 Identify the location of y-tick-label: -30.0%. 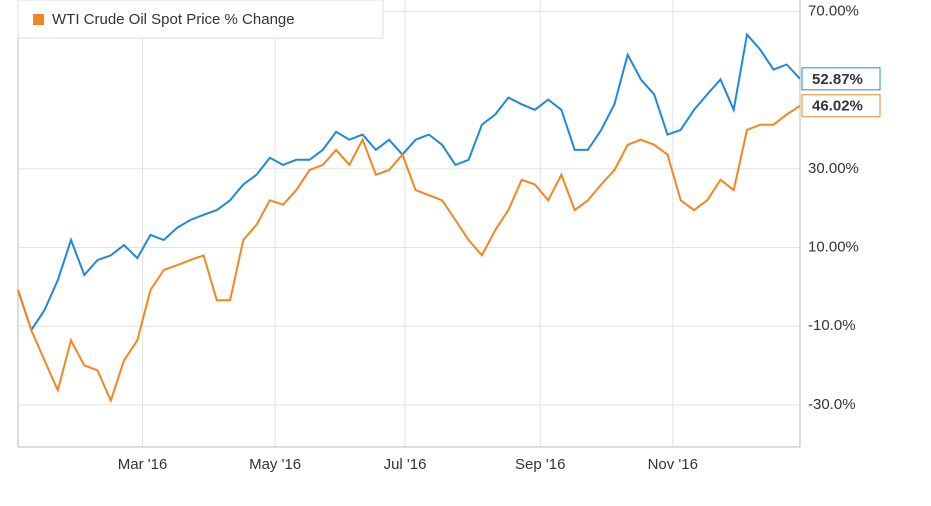
(832, 404).